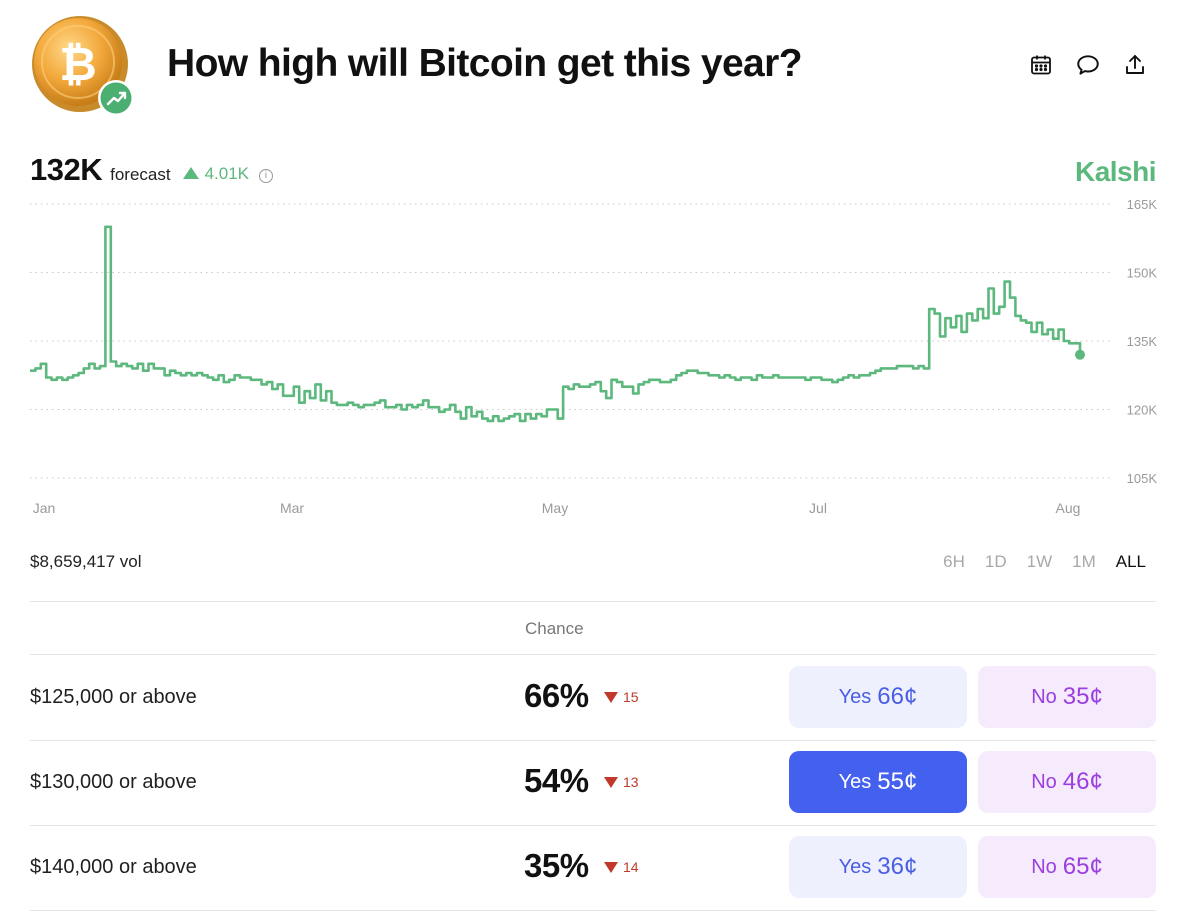 The width and height of the screenshot is (1200, 917). I want to click on chance-delta: 13, so click(621, 782).